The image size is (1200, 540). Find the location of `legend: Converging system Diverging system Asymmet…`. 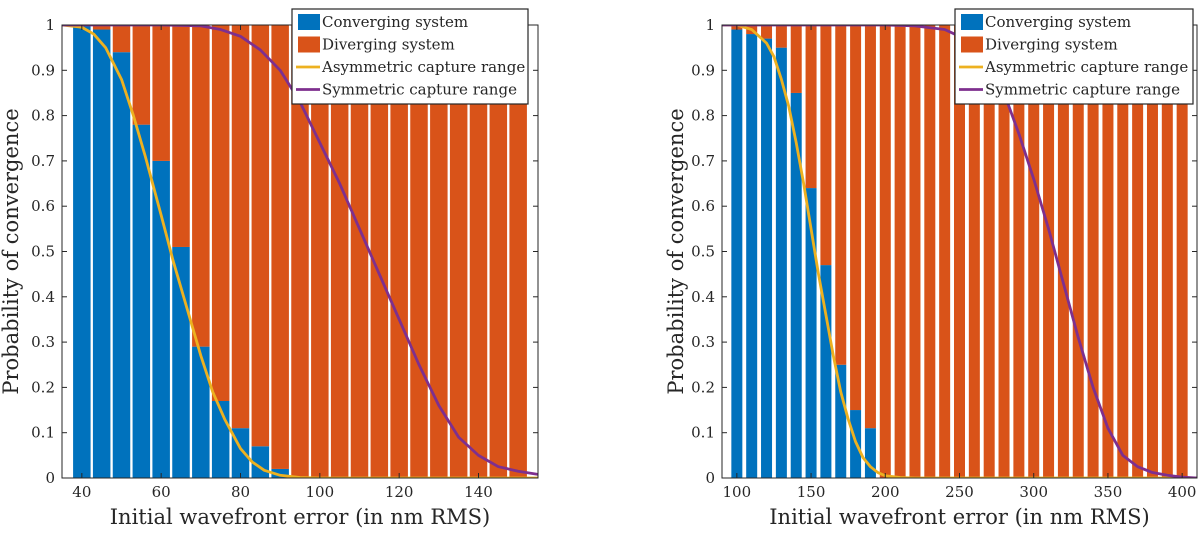

legend: Converging system Diverging system Asymmet… is located at coordinates (410, 56).